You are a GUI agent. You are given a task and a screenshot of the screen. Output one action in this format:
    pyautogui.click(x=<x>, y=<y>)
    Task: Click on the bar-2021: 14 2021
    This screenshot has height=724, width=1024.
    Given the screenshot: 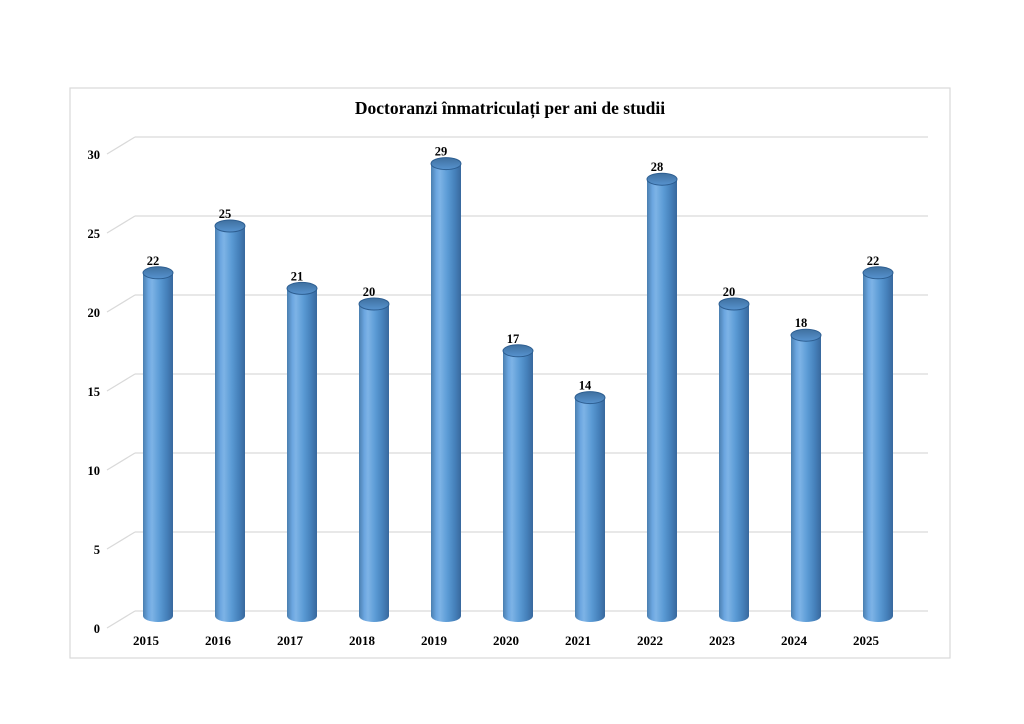 What is the action you would take?
    pyautogui.click(x=585, y=513)
    